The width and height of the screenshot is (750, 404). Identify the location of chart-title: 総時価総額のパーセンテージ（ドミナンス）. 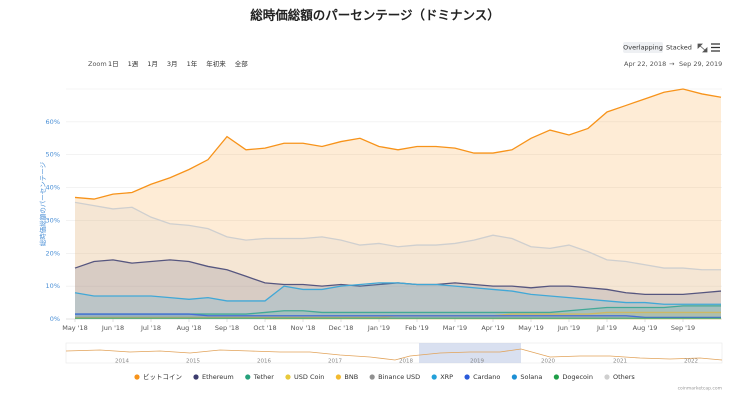
(375, 15).